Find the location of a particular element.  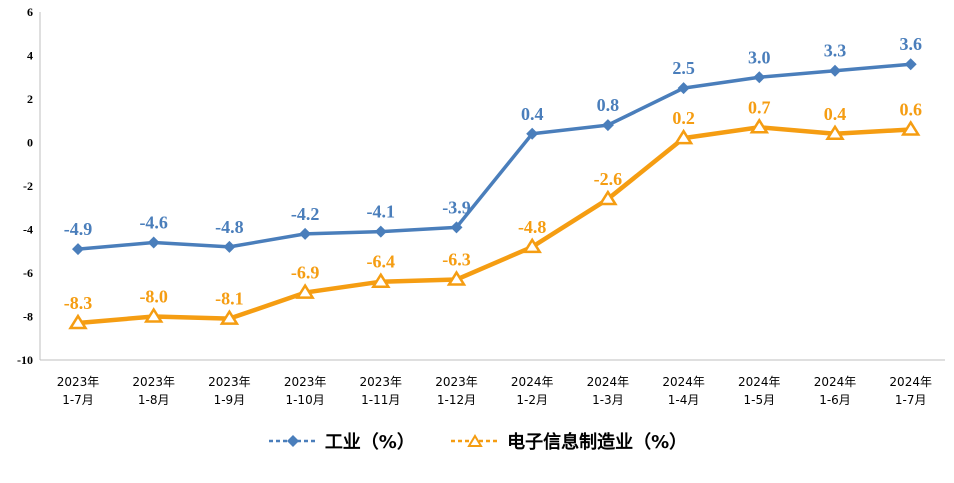

x-tick-label-period: 1-8月 is located at coordinates (154, 400).